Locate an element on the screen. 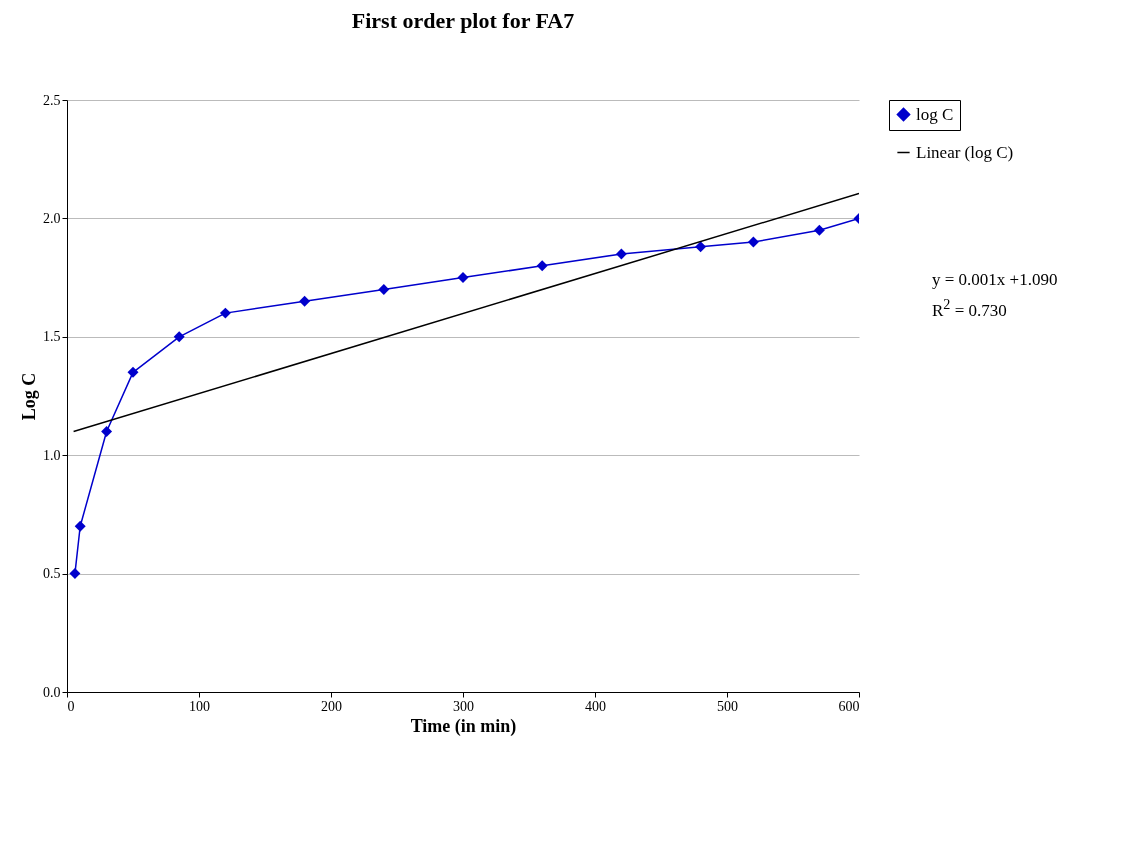  x-tick-label: 100 is located at coordinates (199, 706).